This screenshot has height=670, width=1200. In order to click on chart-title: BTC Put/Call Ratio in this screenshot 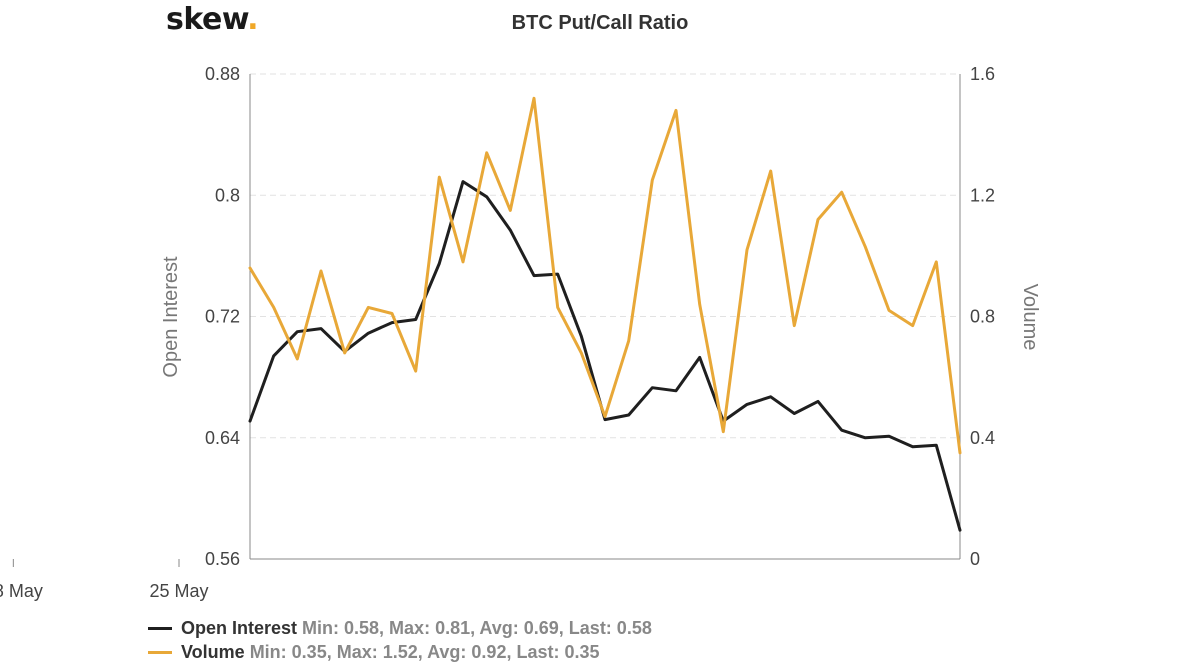, I will do `click(600, 23)`.